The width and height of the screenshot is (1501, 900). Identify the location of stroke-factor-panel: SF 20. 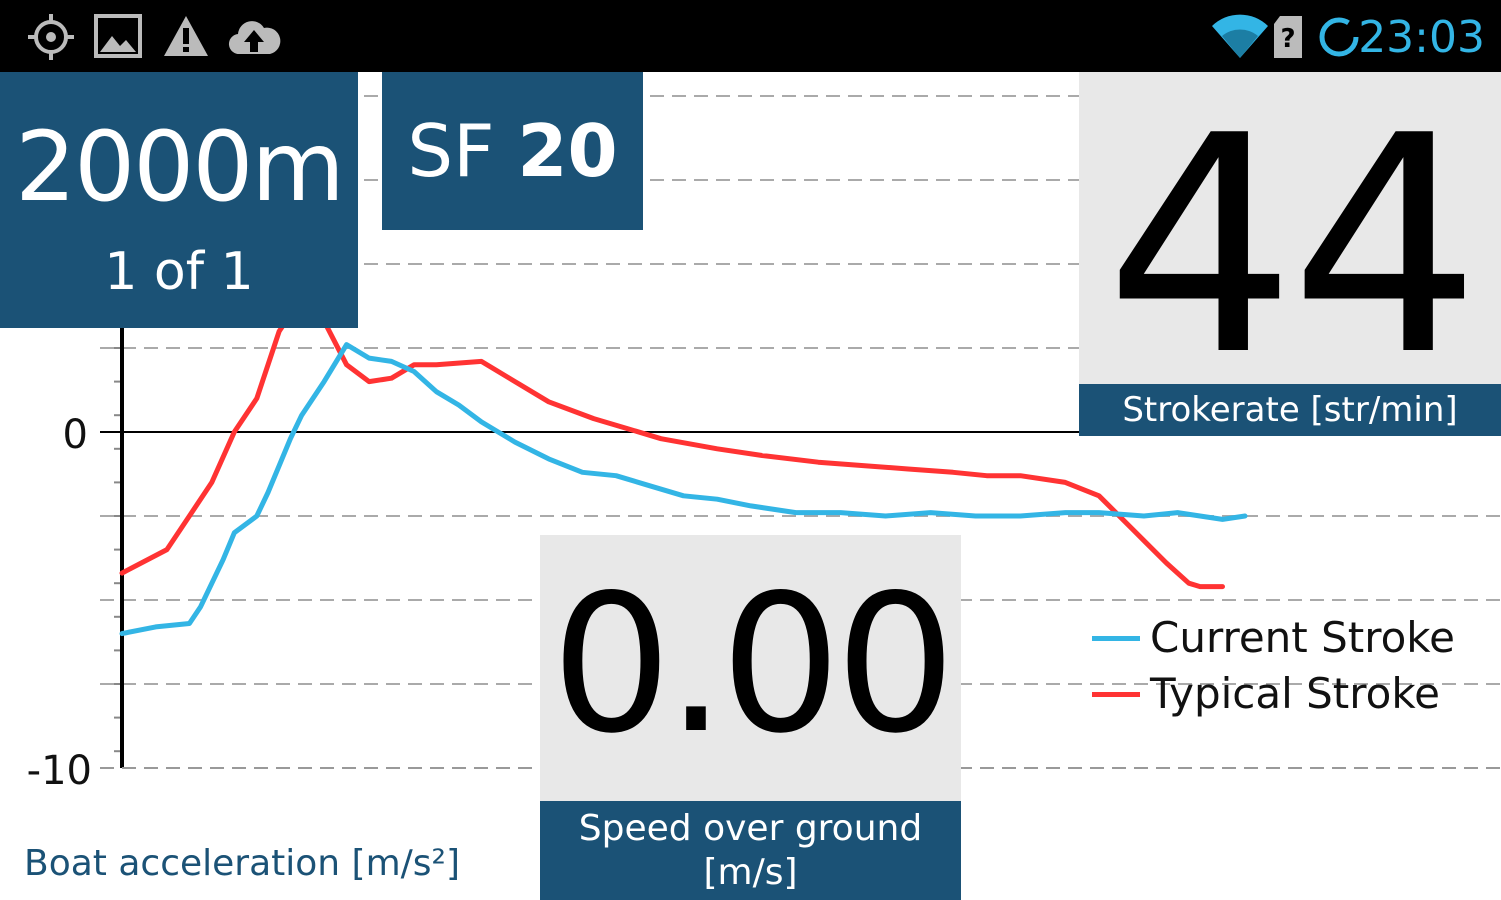
(512, 151).